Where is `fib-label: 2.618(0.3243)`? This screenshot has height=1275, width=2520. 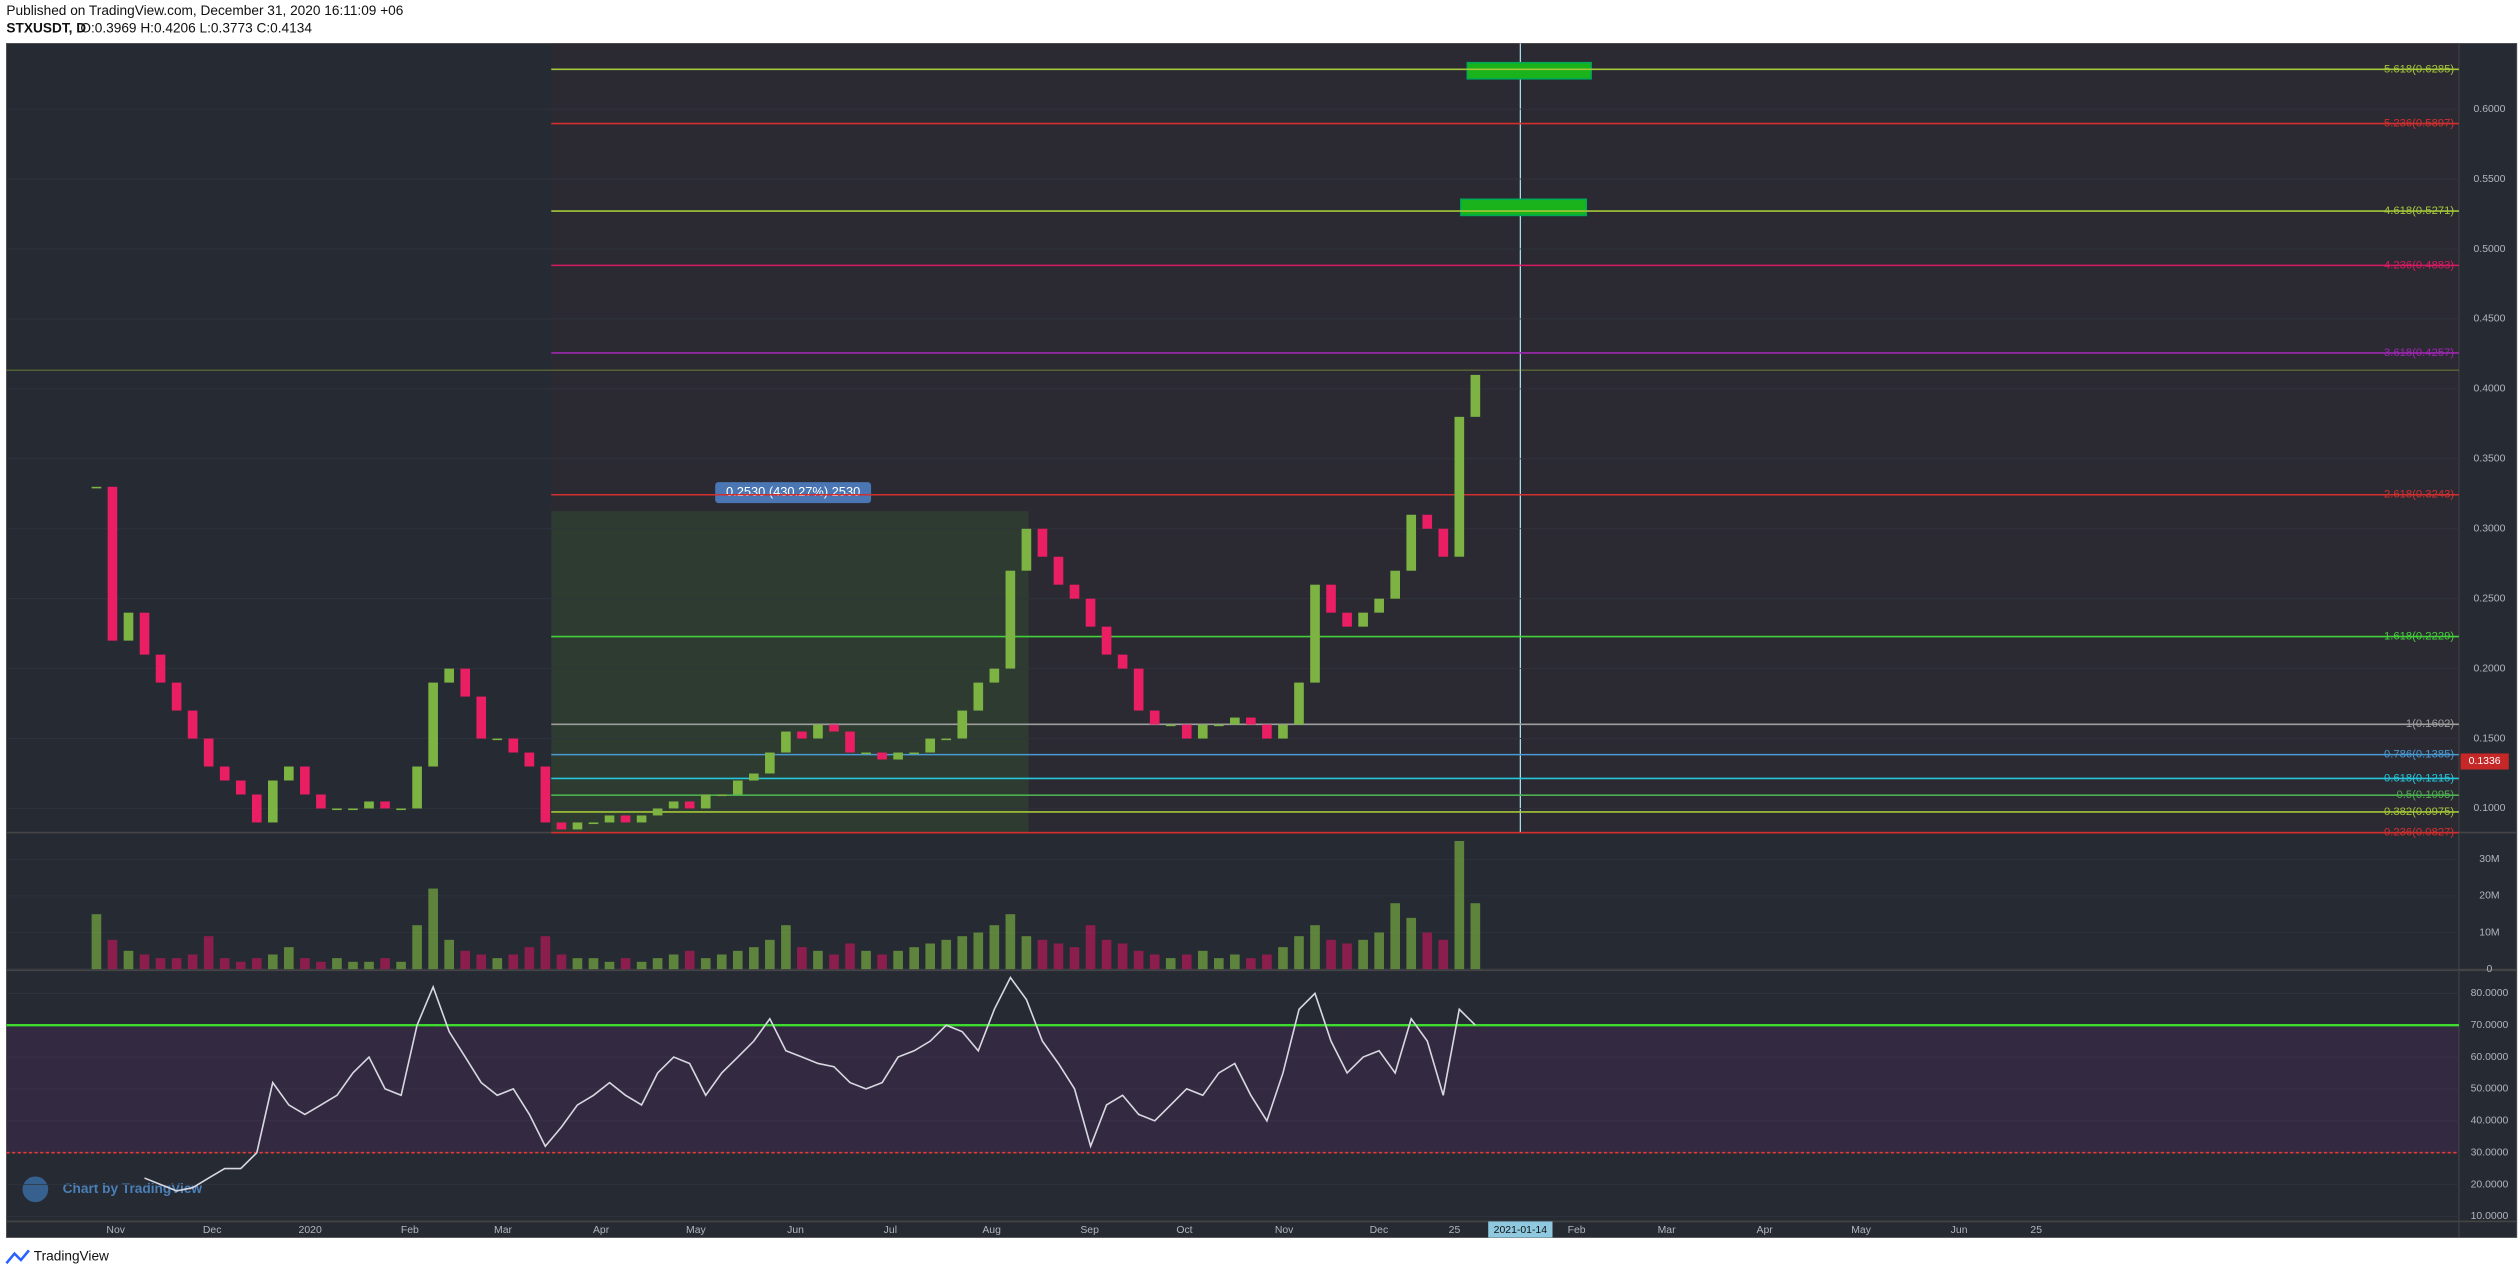 fib-label: 2.618(0.3243) is located at coordinates (2419, 495).